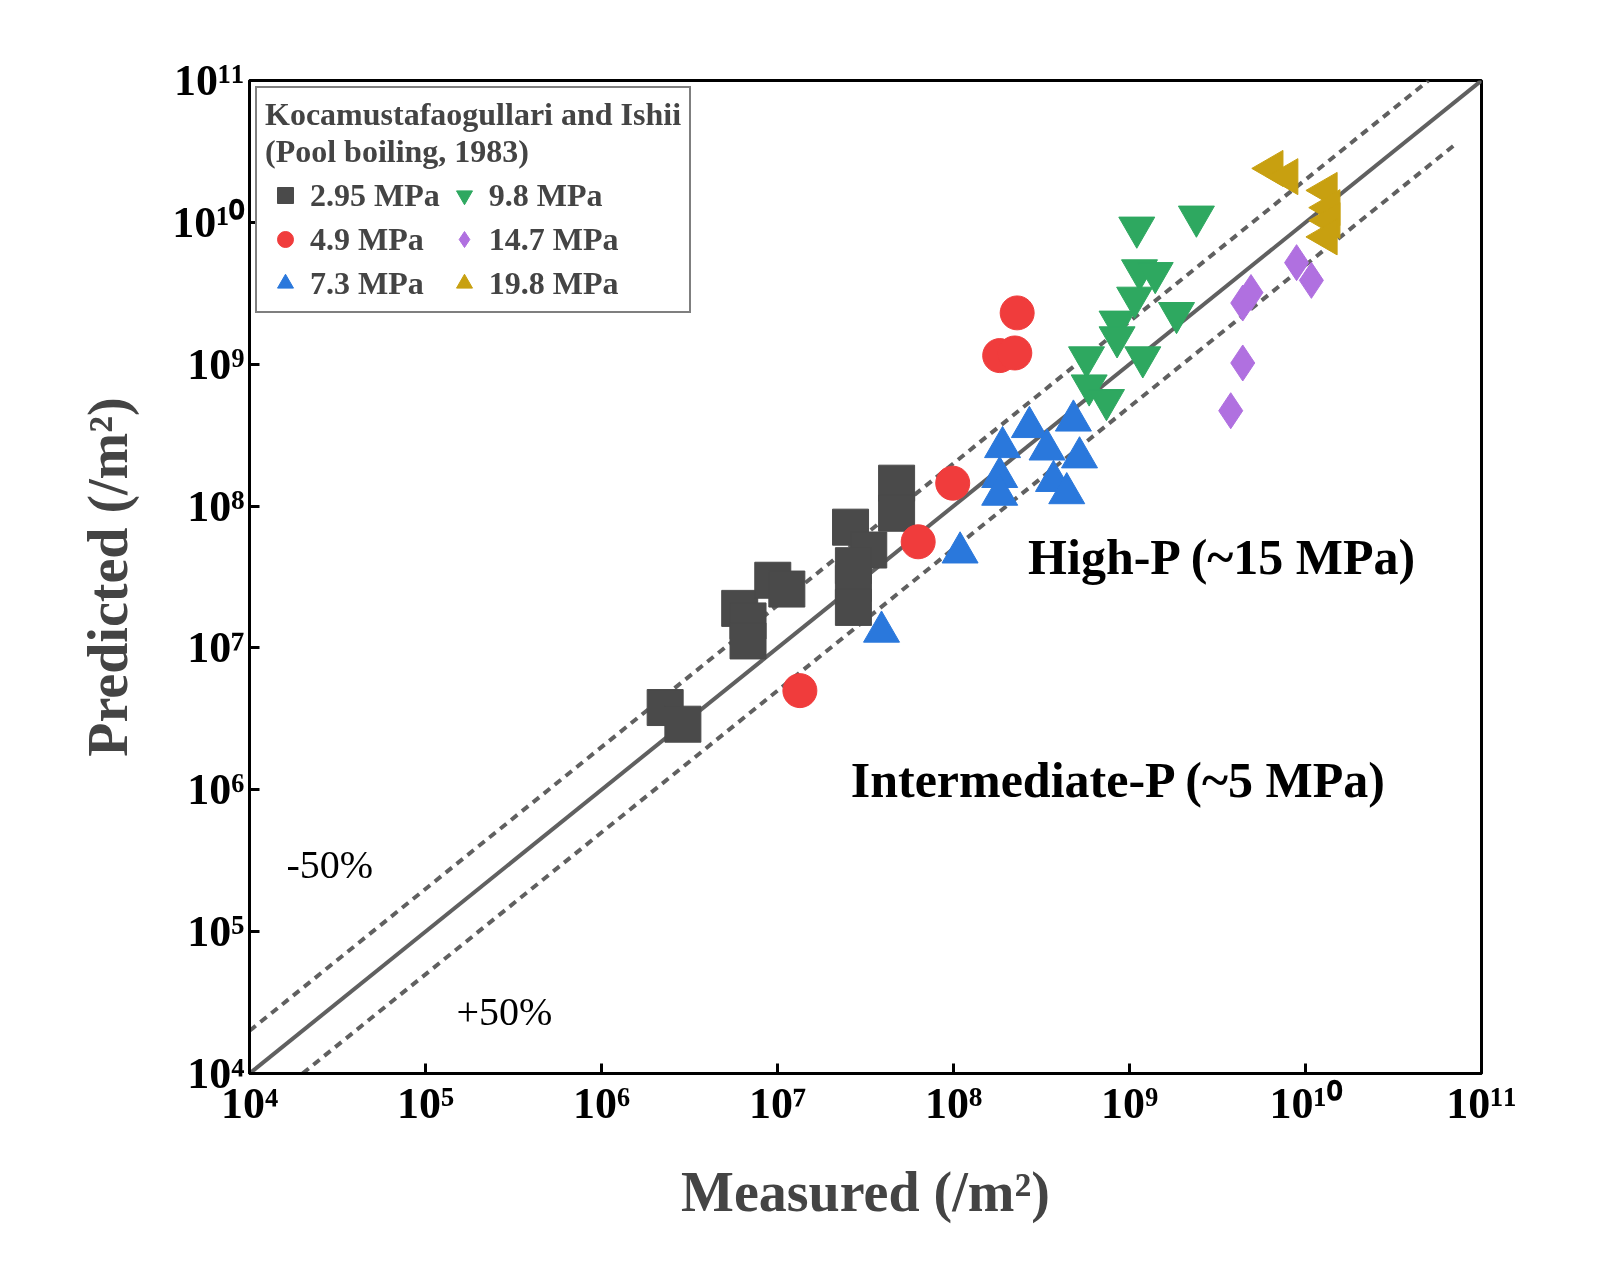 This screenshot has width=1615, height=1276. I want to click on legend-label: 14.7 MPa, so click(553, 239).